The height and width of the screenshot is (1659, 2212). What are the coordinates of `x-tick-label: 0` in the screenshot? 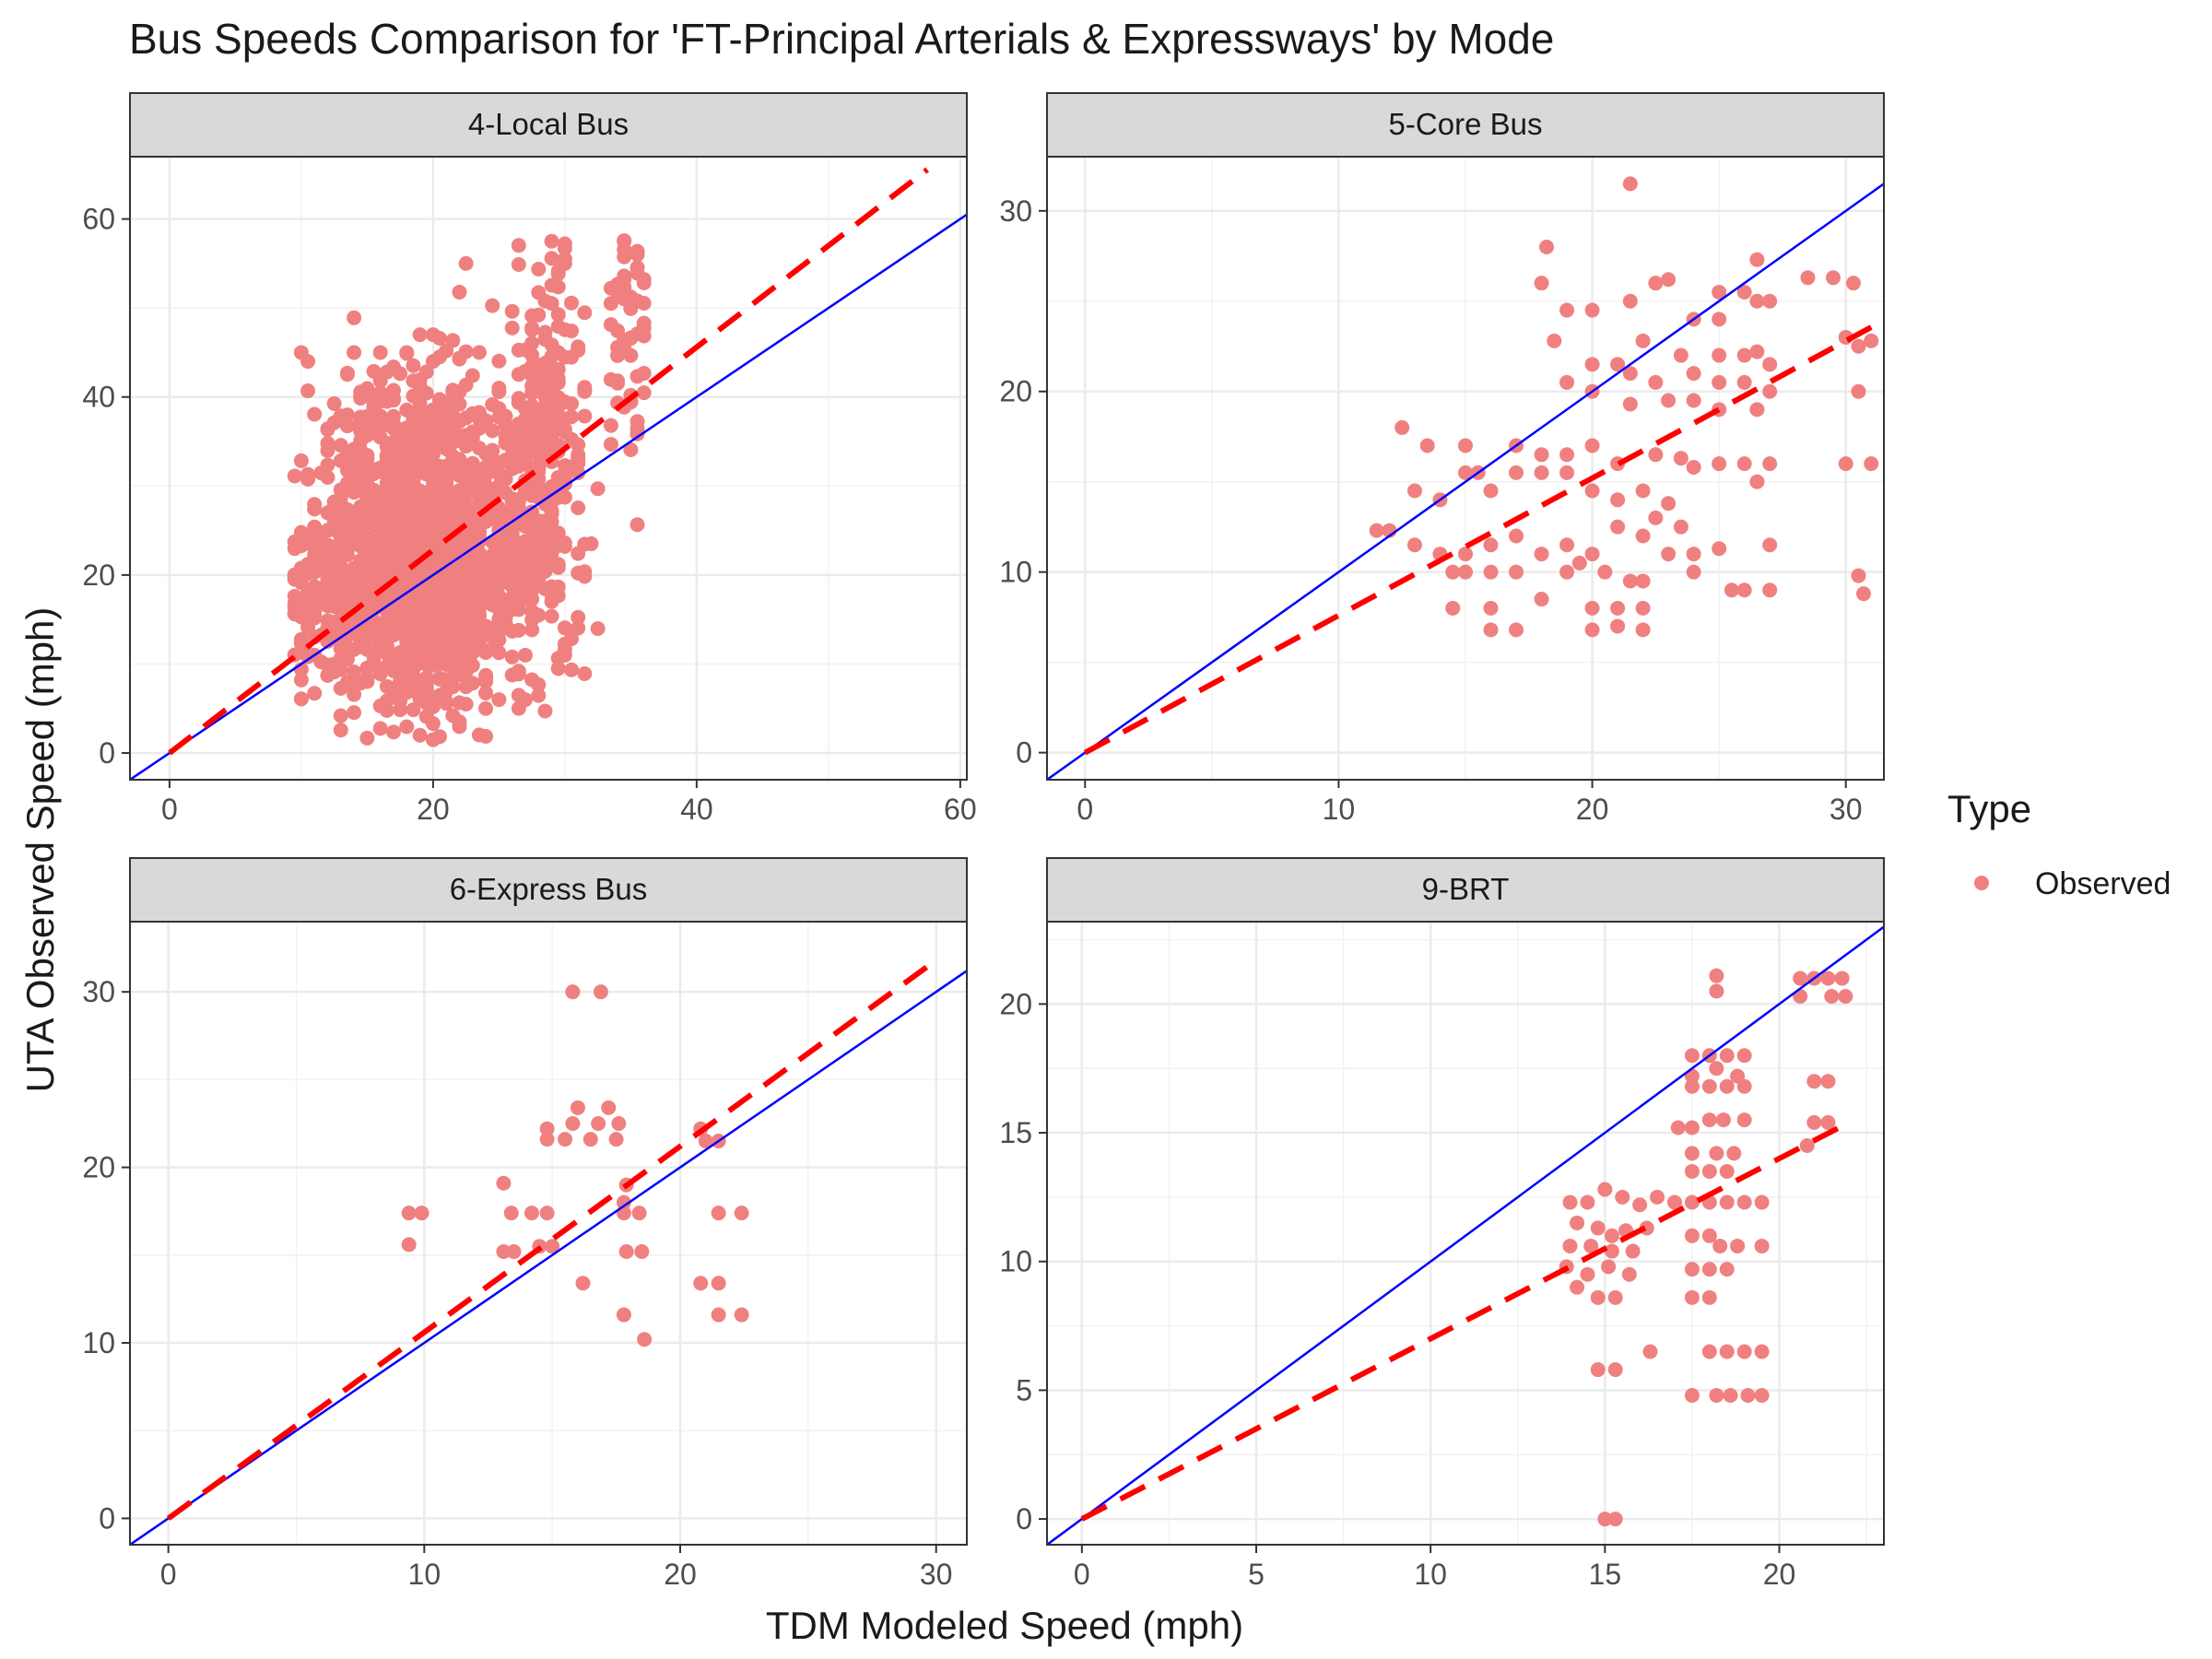 It's located at (168, 1574).